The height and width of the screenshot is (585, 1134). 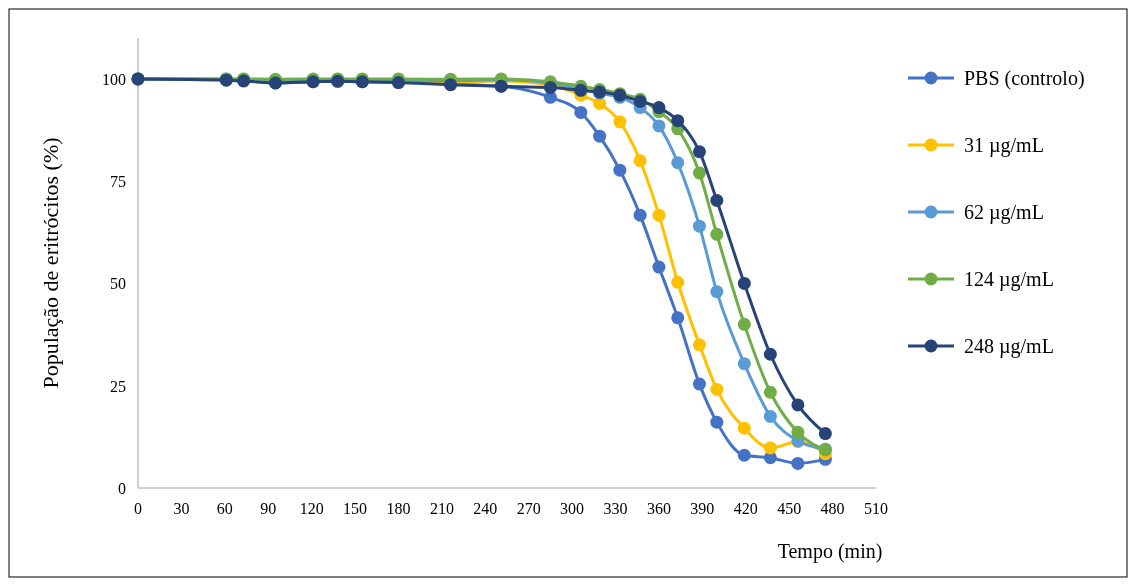 What do you see at coordinates (50, 263) in the screenshot?
I see `y-axis-title: População de eritrócitos (%)` at bounding box center [50, 263].